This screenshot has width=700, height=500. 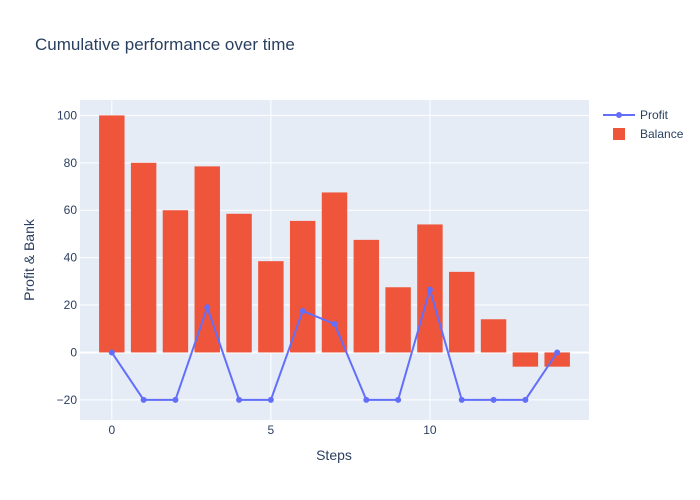 I want to click on y-tick-label: 80, so click(x=71, y=163).